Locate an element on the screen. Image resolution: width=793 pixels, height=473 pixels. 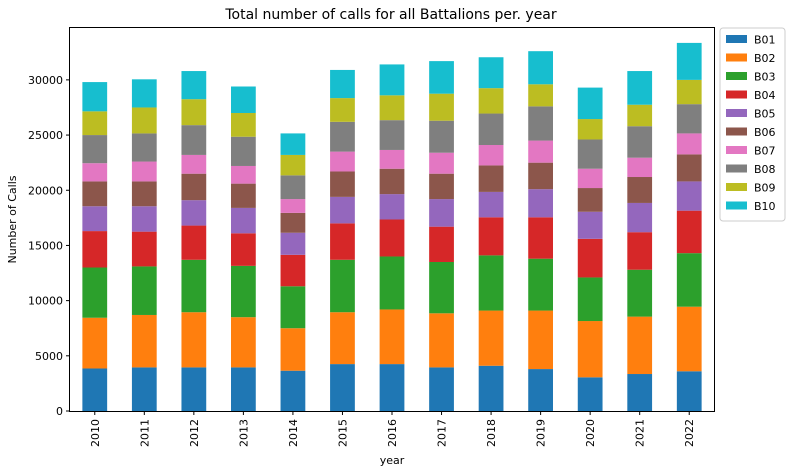
bar-segment-b01-2021 is located at coordinates (640, 392).